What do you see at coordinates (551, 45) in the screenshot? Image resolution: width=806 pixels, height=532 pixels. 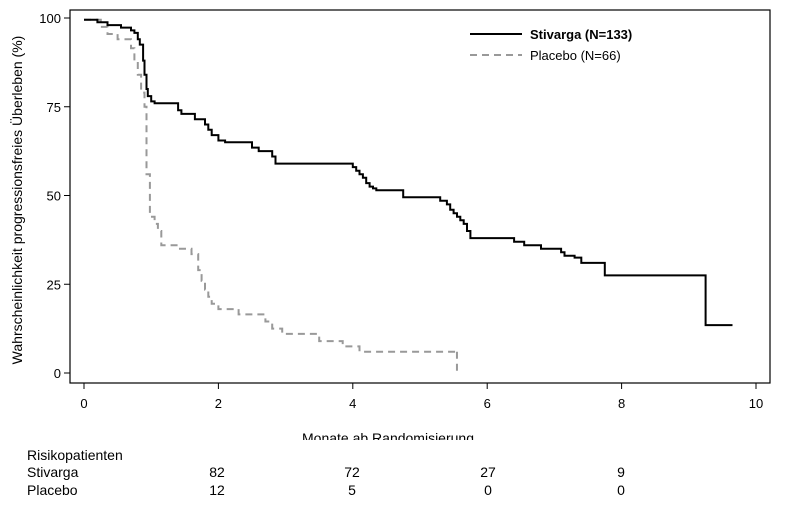 I see `legend: Stivarga (N=133) Placebo (N=66)` at bounding box center [551, 45].